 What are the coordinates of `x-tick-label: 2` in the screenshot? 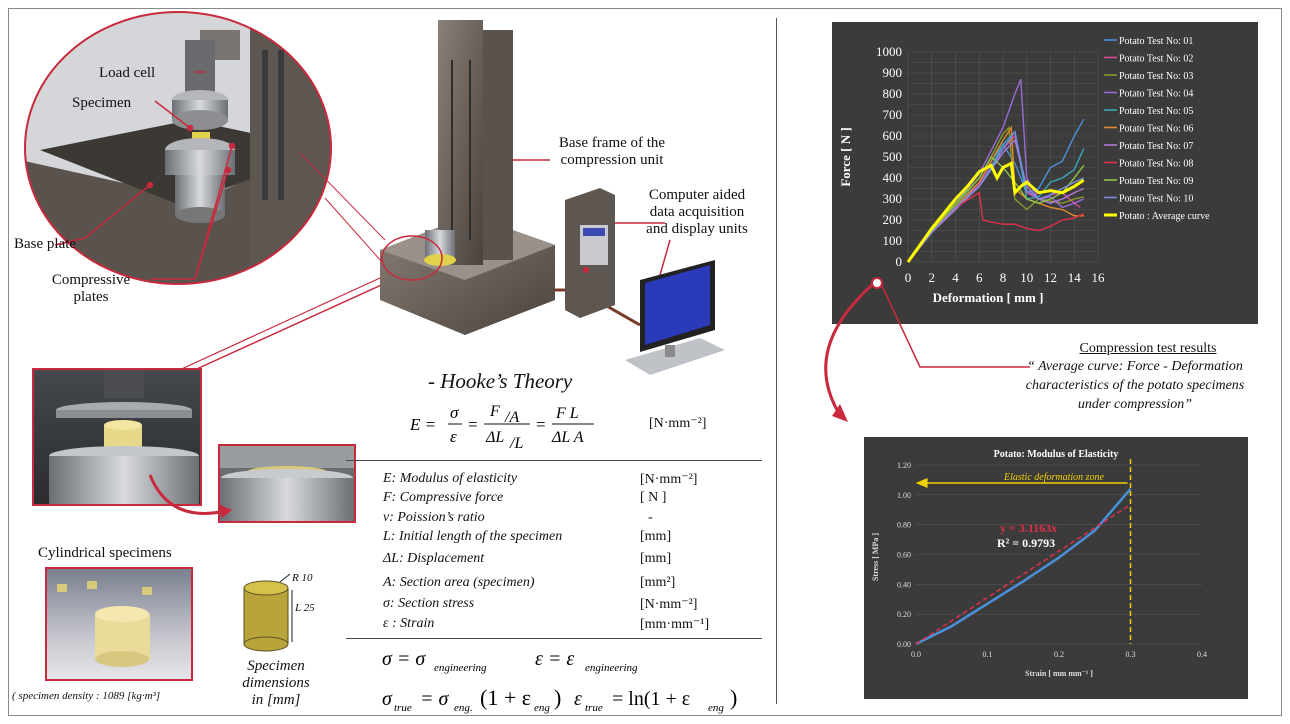 It's located at (932, 277).